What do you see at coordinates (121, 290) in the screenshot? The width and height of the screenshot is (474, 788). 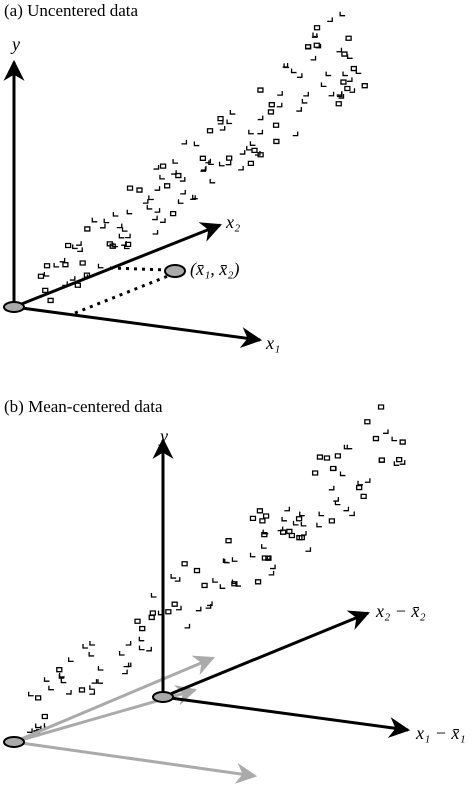 I see `projection-lines` at bounding box center [121, 290].